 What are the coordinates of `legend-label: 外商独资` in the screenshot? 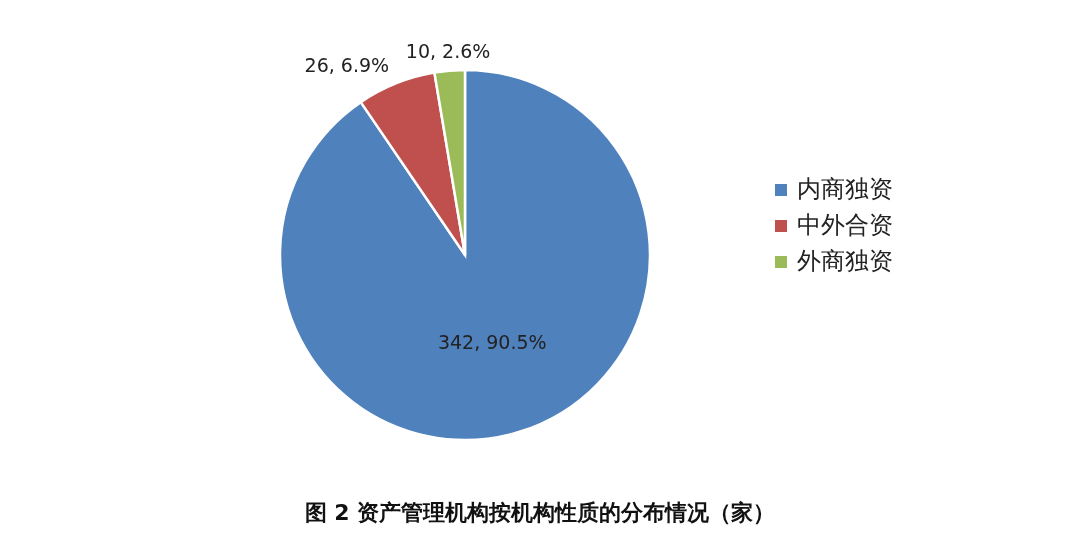 It's located at (845, 261).